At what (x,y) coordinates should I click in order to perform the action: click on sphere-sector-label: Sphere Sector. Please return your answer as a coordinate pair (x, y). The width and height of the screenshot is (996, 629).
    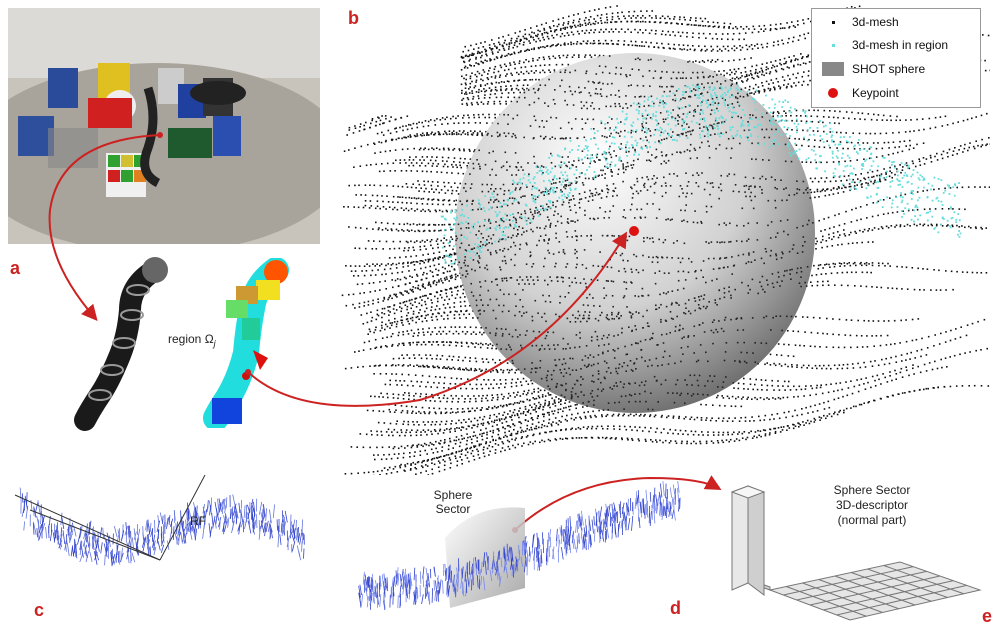
    Looking at the image, I should click on (453, 502).